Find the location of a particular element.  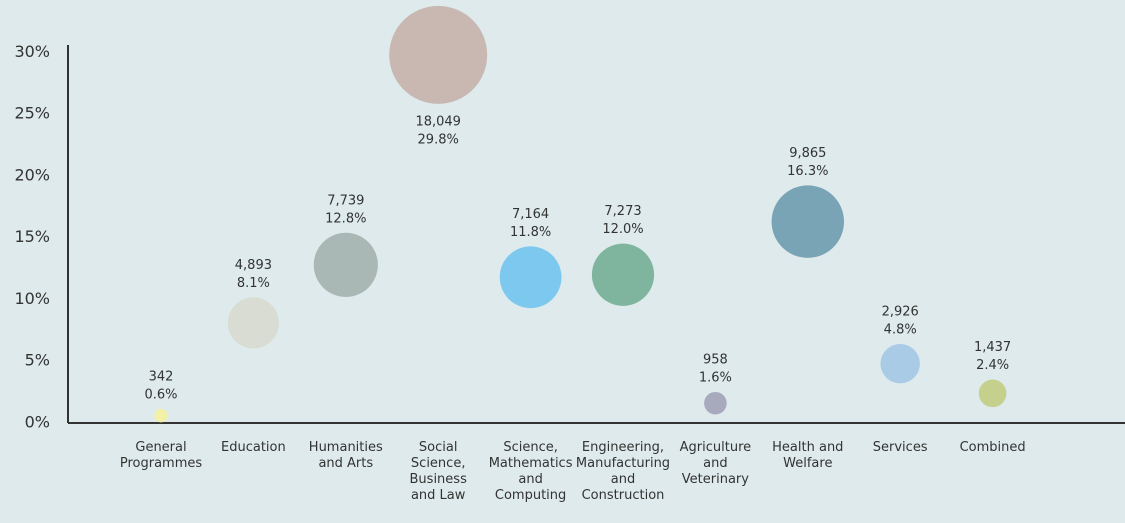

size-label: 7,273 is located at coordinates (622, 211).